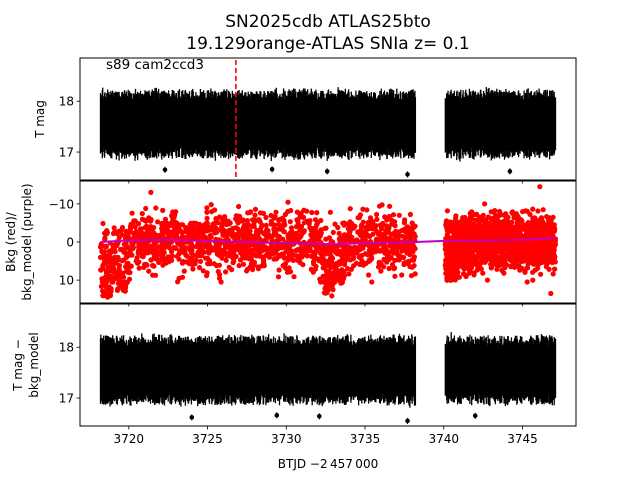 The image size is (640, 480). I want to click on xtick-label: 3730, so click(286, 439).